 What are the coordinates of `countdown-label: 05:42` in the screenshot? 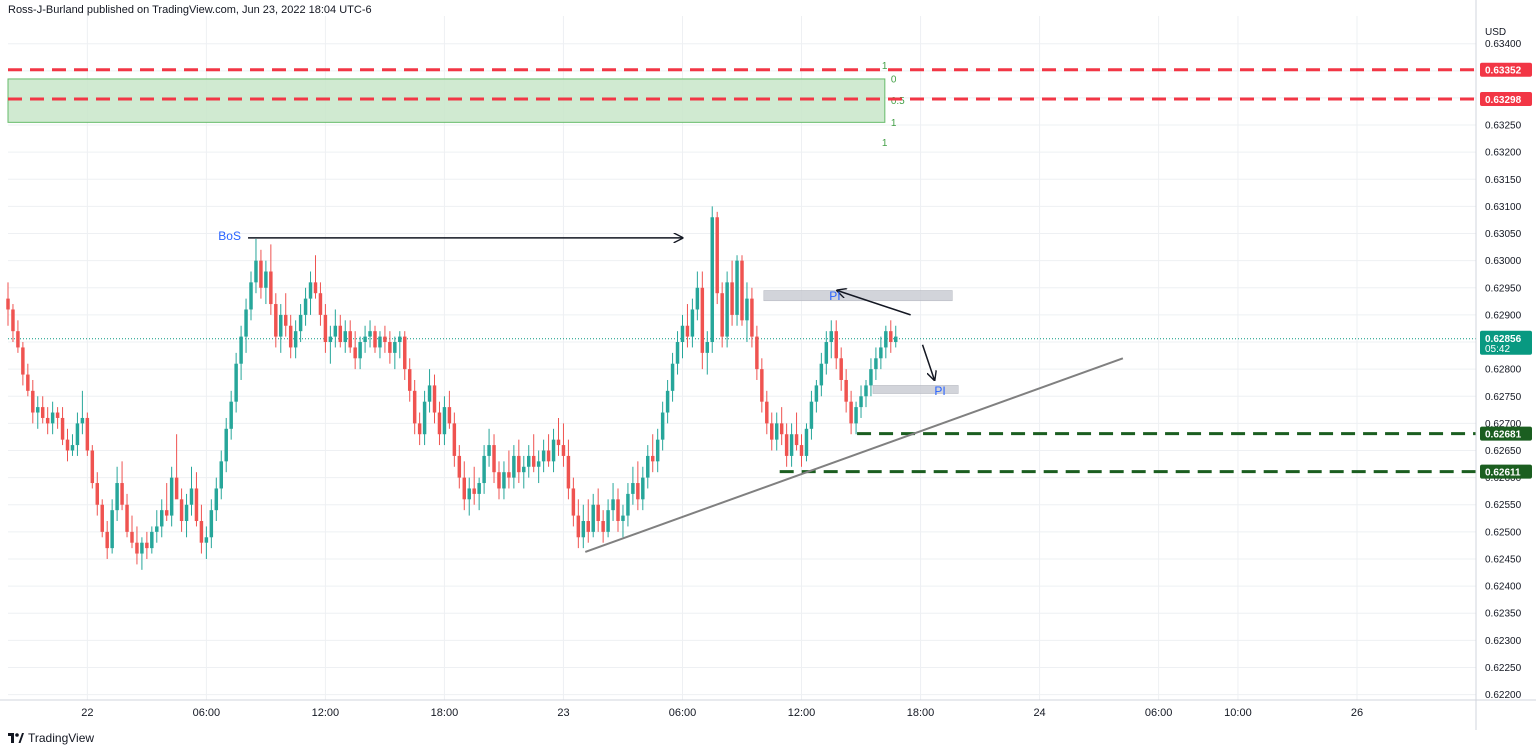 It's located at (1497, 349).